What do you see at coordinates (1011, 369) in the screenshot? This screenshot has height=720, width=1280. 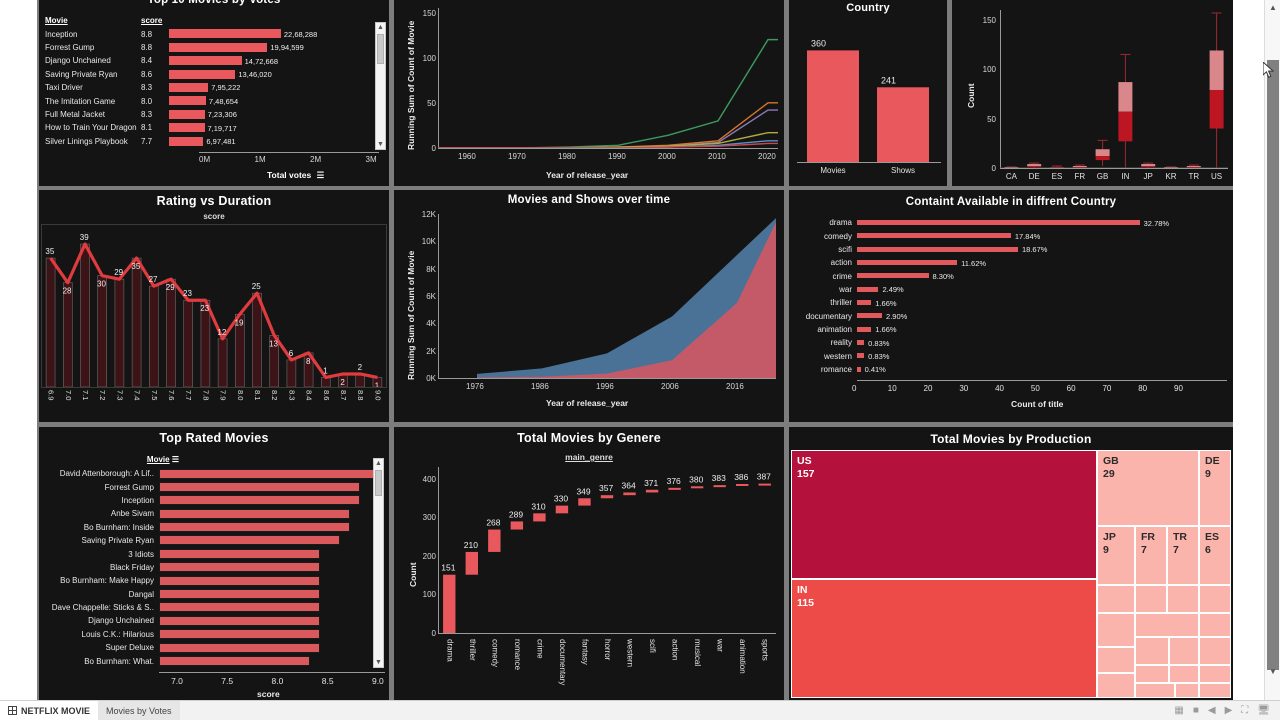 I see `list-item: romance 0.41%` at bounding box center [1011, 369].